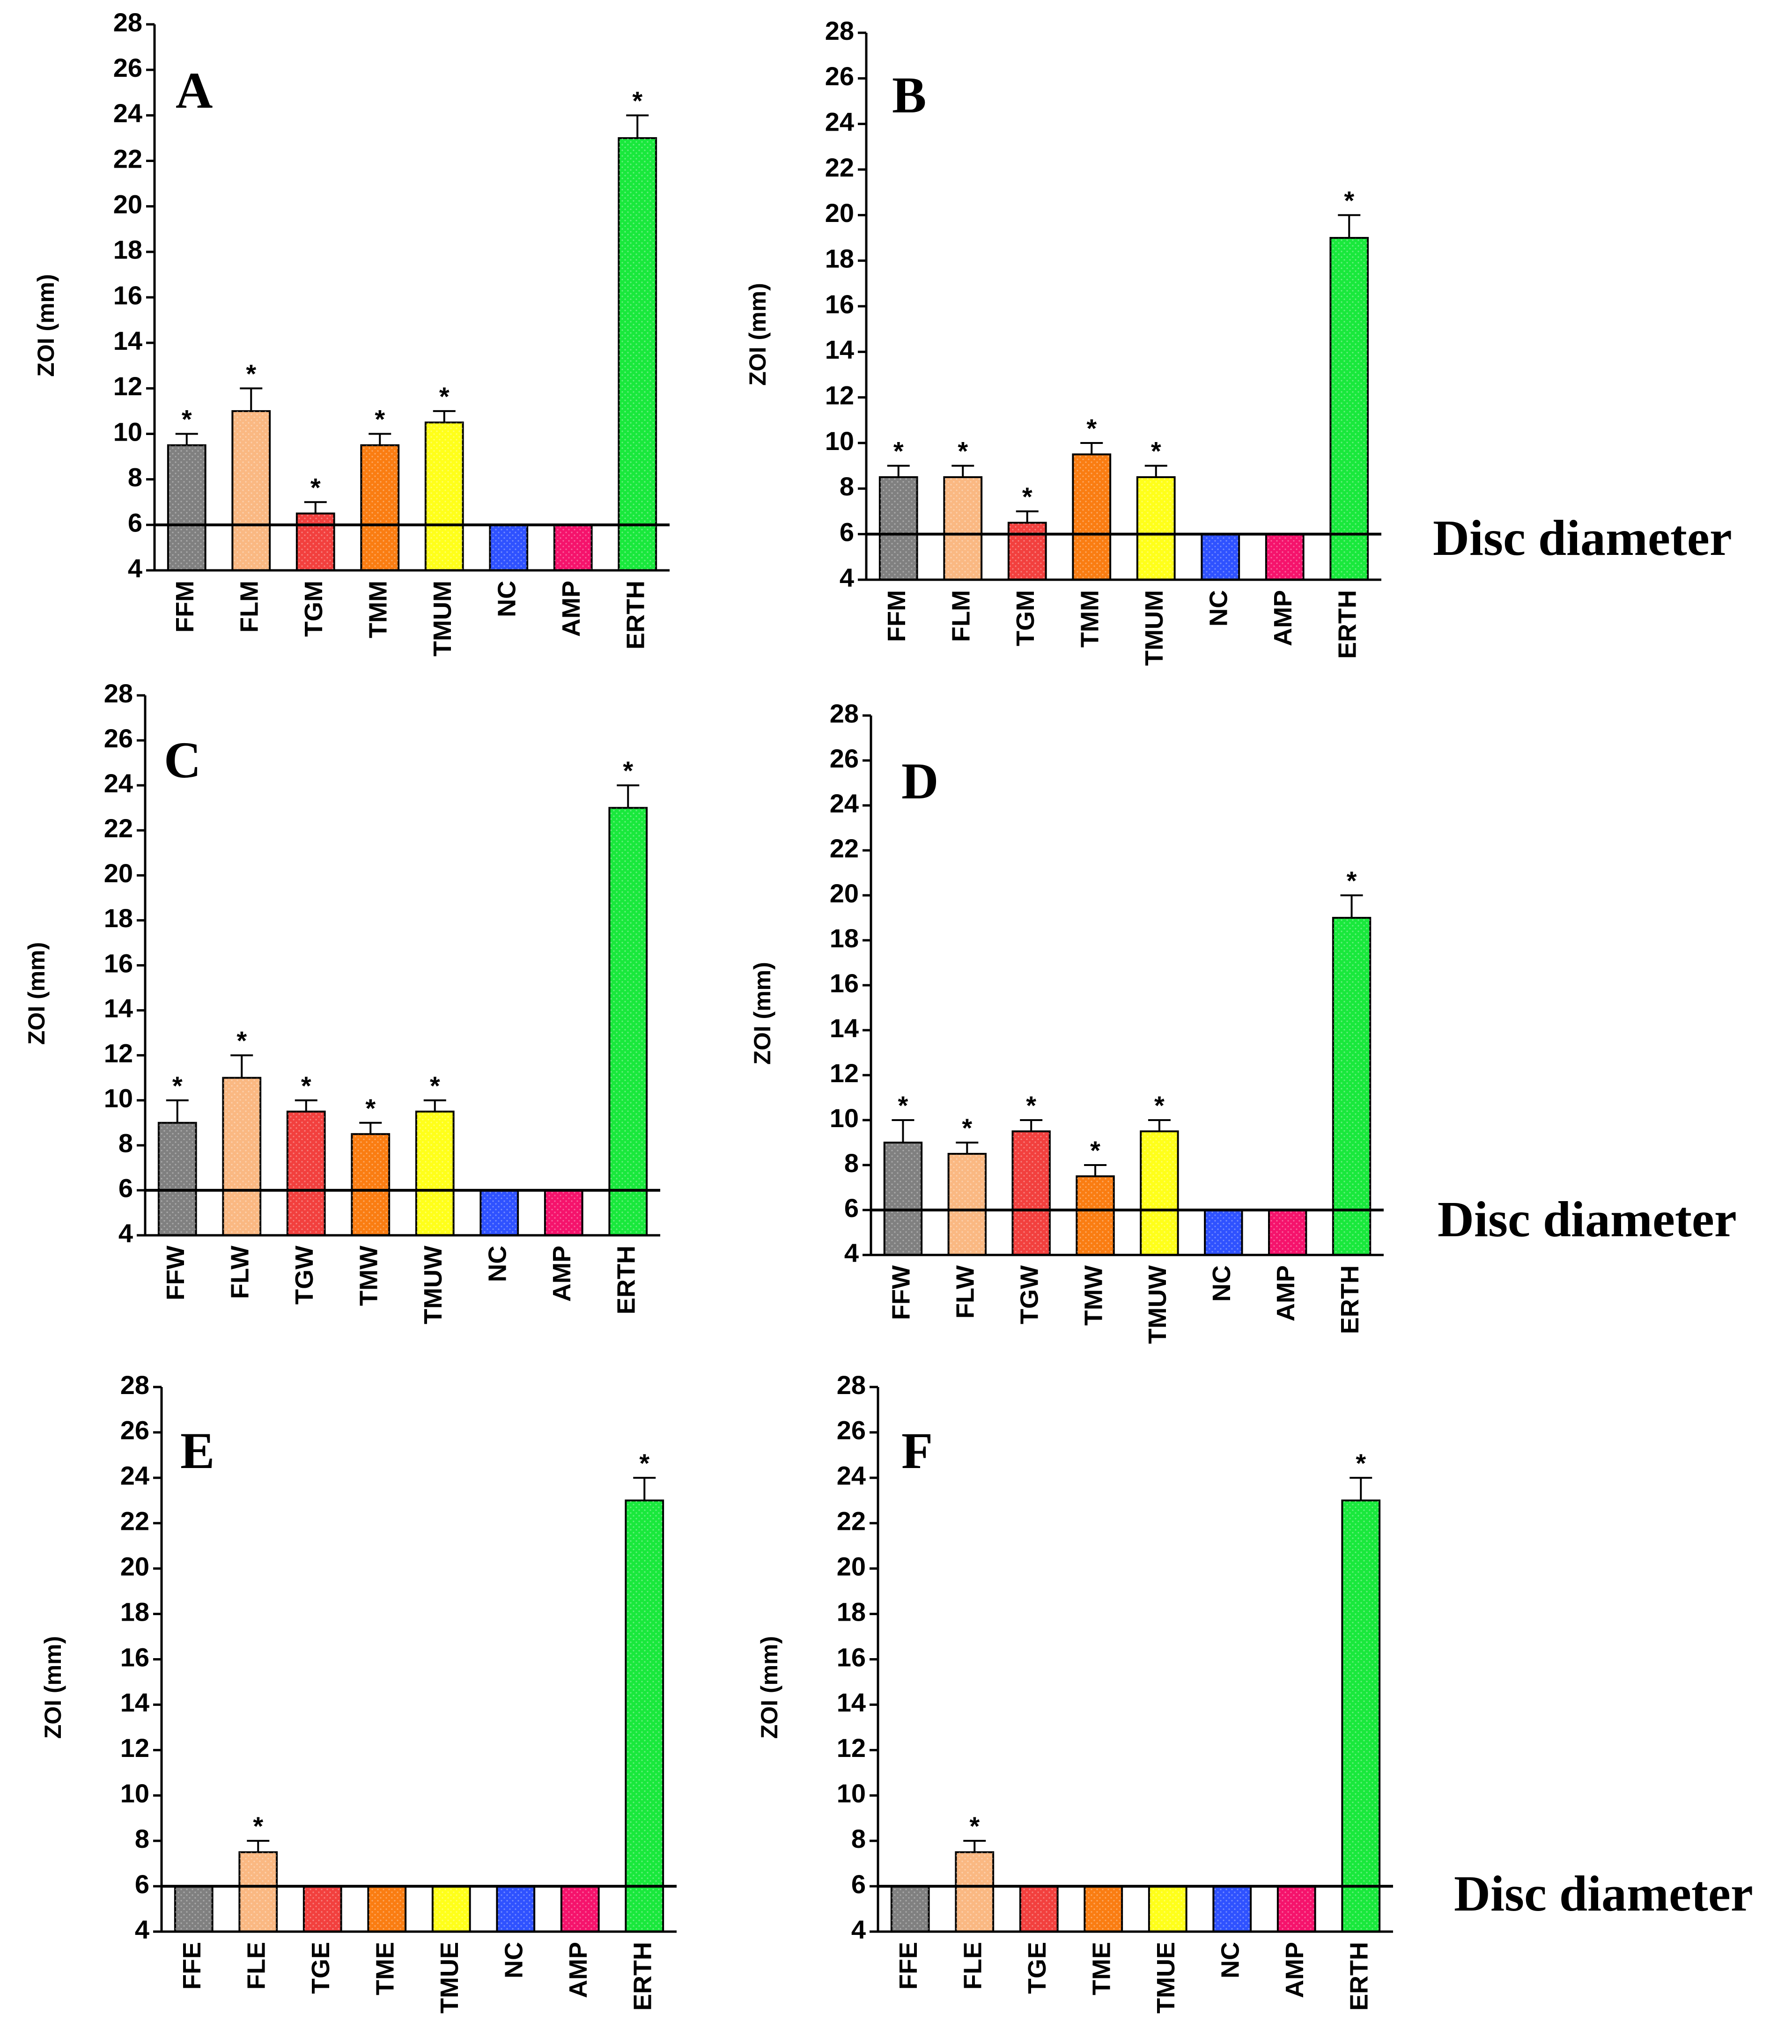 This screenshot has width=1792, height=2044. What do you see at coordinates (369, 1276) in the screenshot?
I see `x-tick-label-tmw: TMW` at bounding box center [369, 1276].